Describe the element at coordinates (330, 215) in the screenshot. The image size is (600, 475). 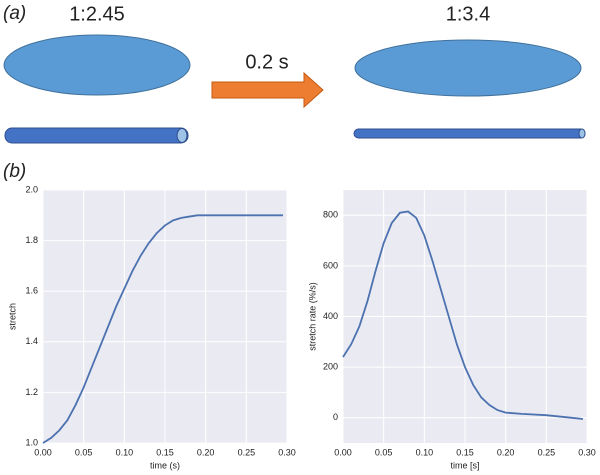
I see `y-tick-label: 800` at that location.